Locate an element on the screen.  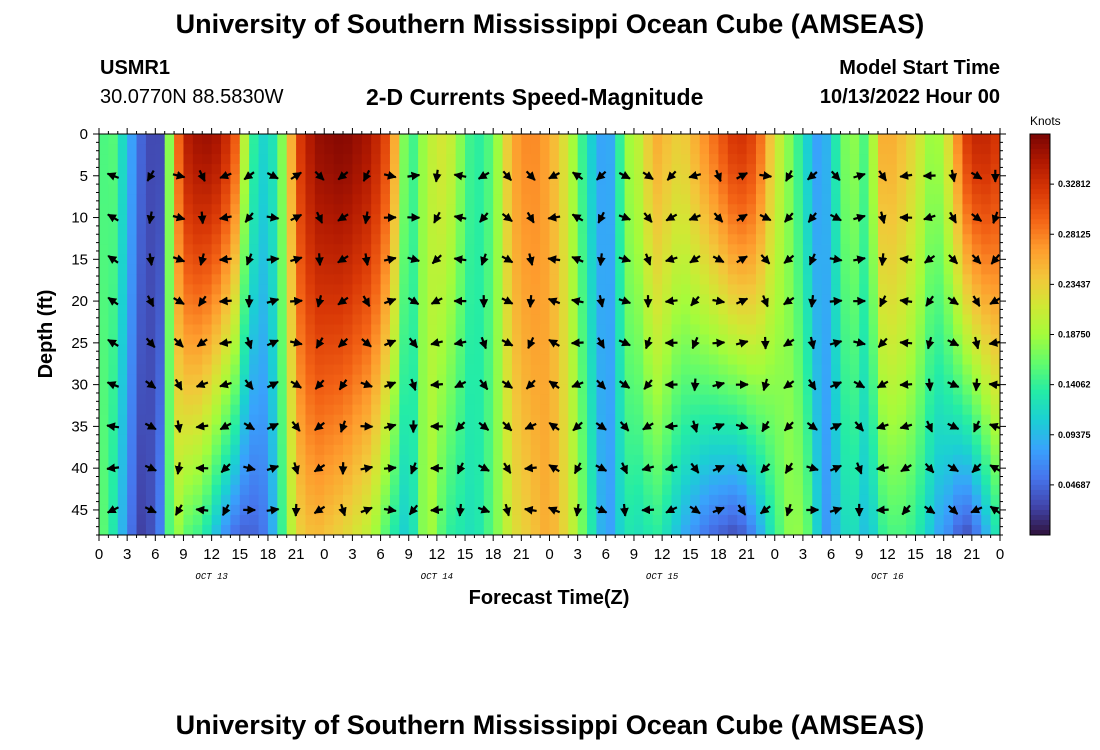
colorbar-segment is located at coordinates (1040, 362).